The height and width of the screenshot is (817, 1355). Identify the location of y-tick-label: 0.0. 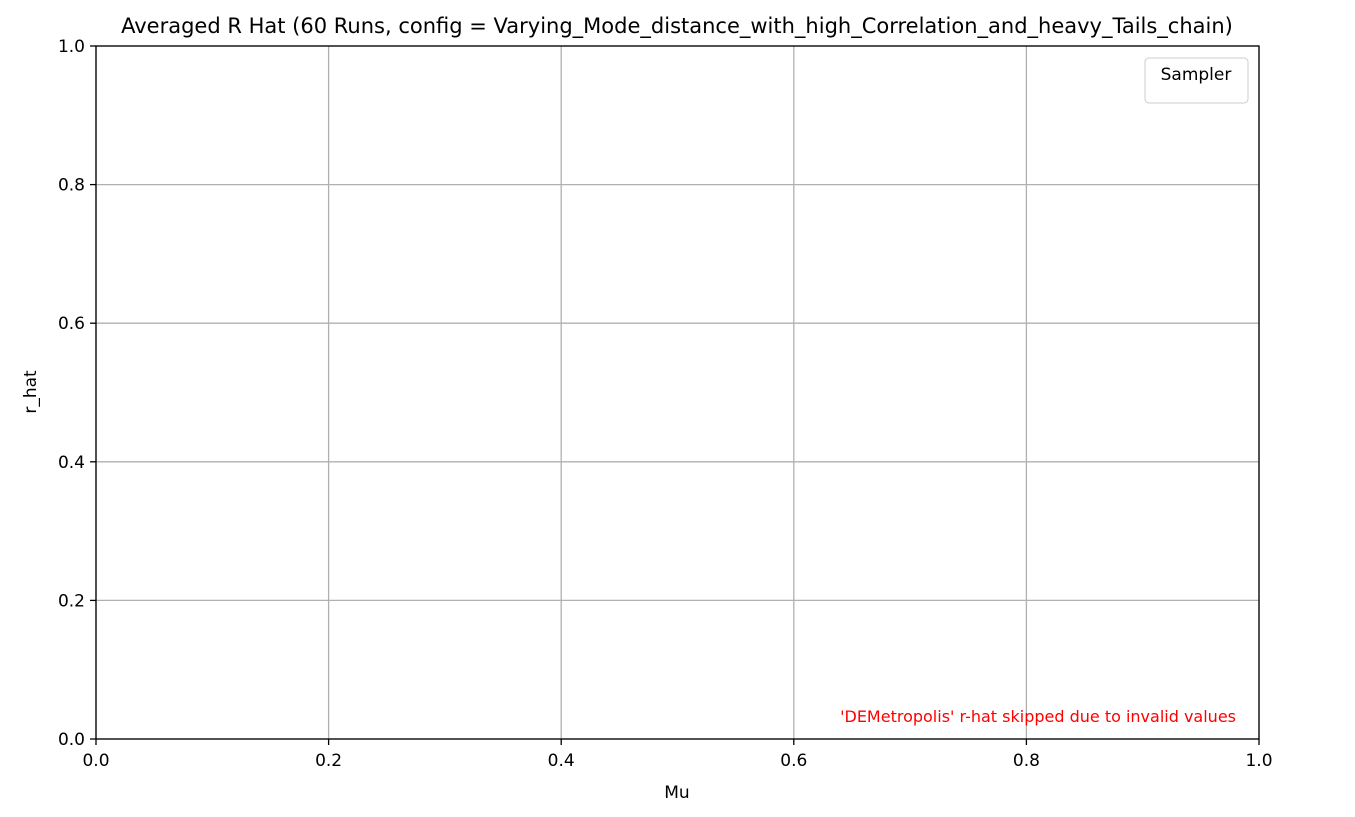
(71, 740).